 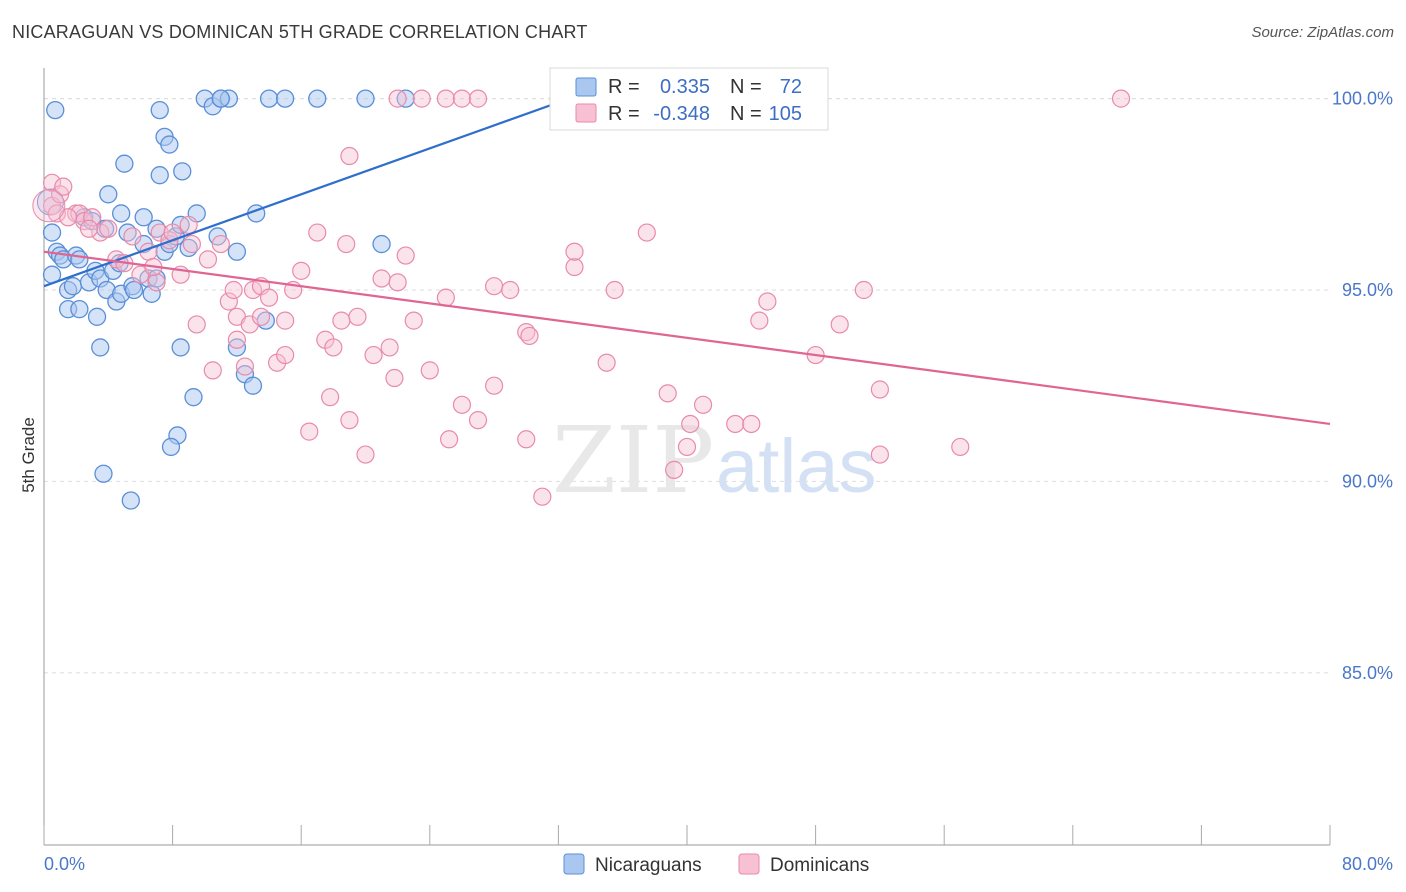 What do you see at coordinates (1367, 673) in the screenshot?
I see `y-tick-label-85: 85.0%` at bounding box center [1367, 673].